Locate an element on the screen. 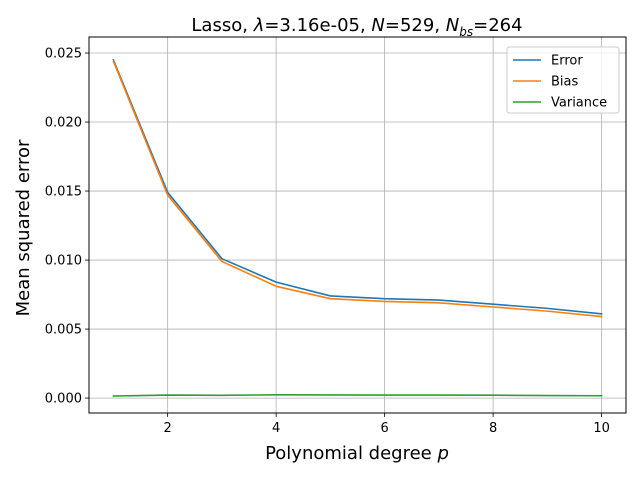 The width and height of the screenshot is (640, 480). series-line-variance is located at coordinates (357, 395).